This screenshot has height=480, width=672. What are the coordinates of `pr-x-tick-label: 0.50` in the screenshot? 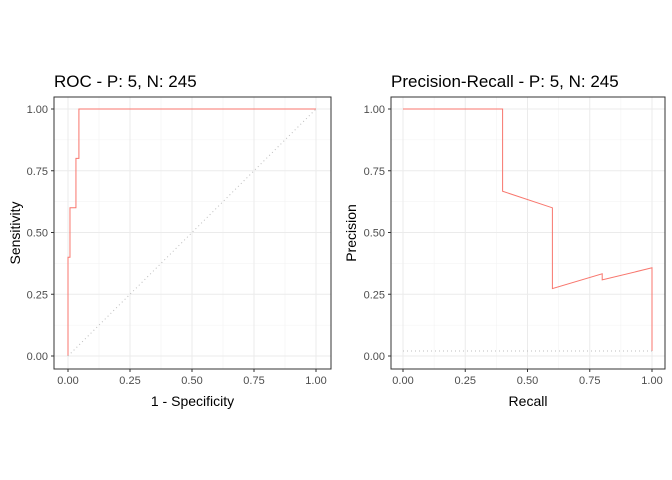 It's located at (527, 381).